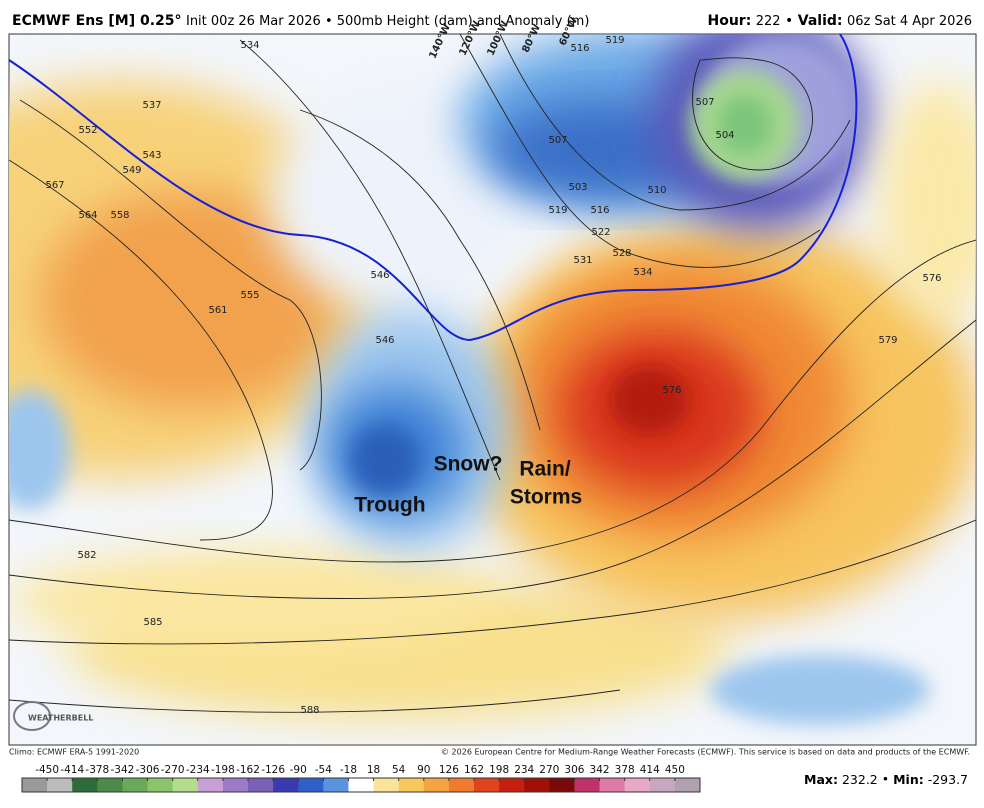 The height and width of the screenshot is (808, 984). What do you see at coordinates (97, 770) in the screenshot?
I see `colorbar-tick-label: -378` at bounding box center [97, 770].